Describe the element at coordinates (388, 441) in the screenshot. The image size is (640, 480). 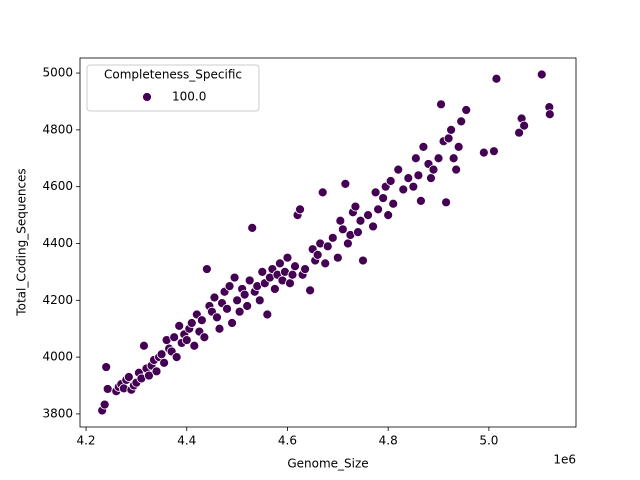
I see `x-tick-label: 4.8` at that location.